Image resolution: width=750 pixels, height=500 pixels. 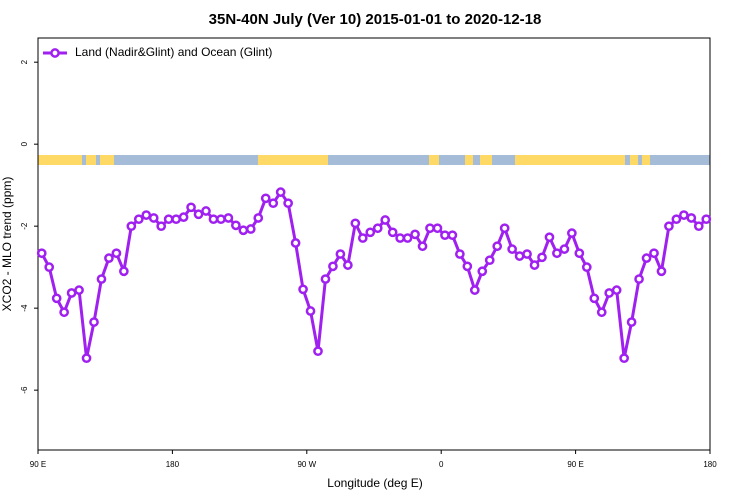 What do you see at coordinates (7, 244) in the screenshot?
I see `y-axis-label: XCO2 - MLO trend (ppm)` at bounding box center [7, 244].